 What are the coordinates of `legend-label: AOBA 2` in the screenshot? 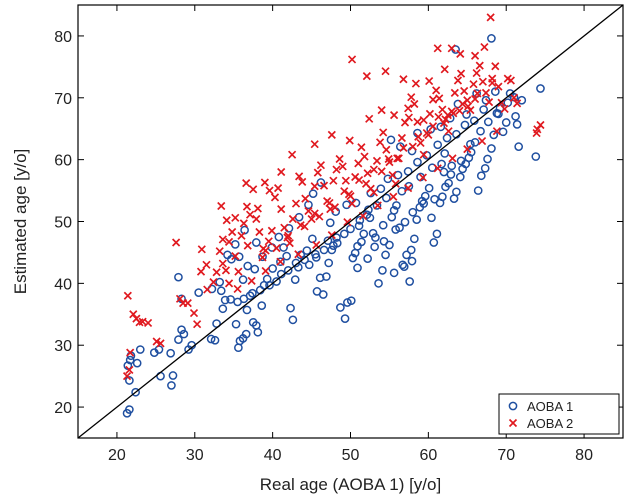 It's located at (550, 423).